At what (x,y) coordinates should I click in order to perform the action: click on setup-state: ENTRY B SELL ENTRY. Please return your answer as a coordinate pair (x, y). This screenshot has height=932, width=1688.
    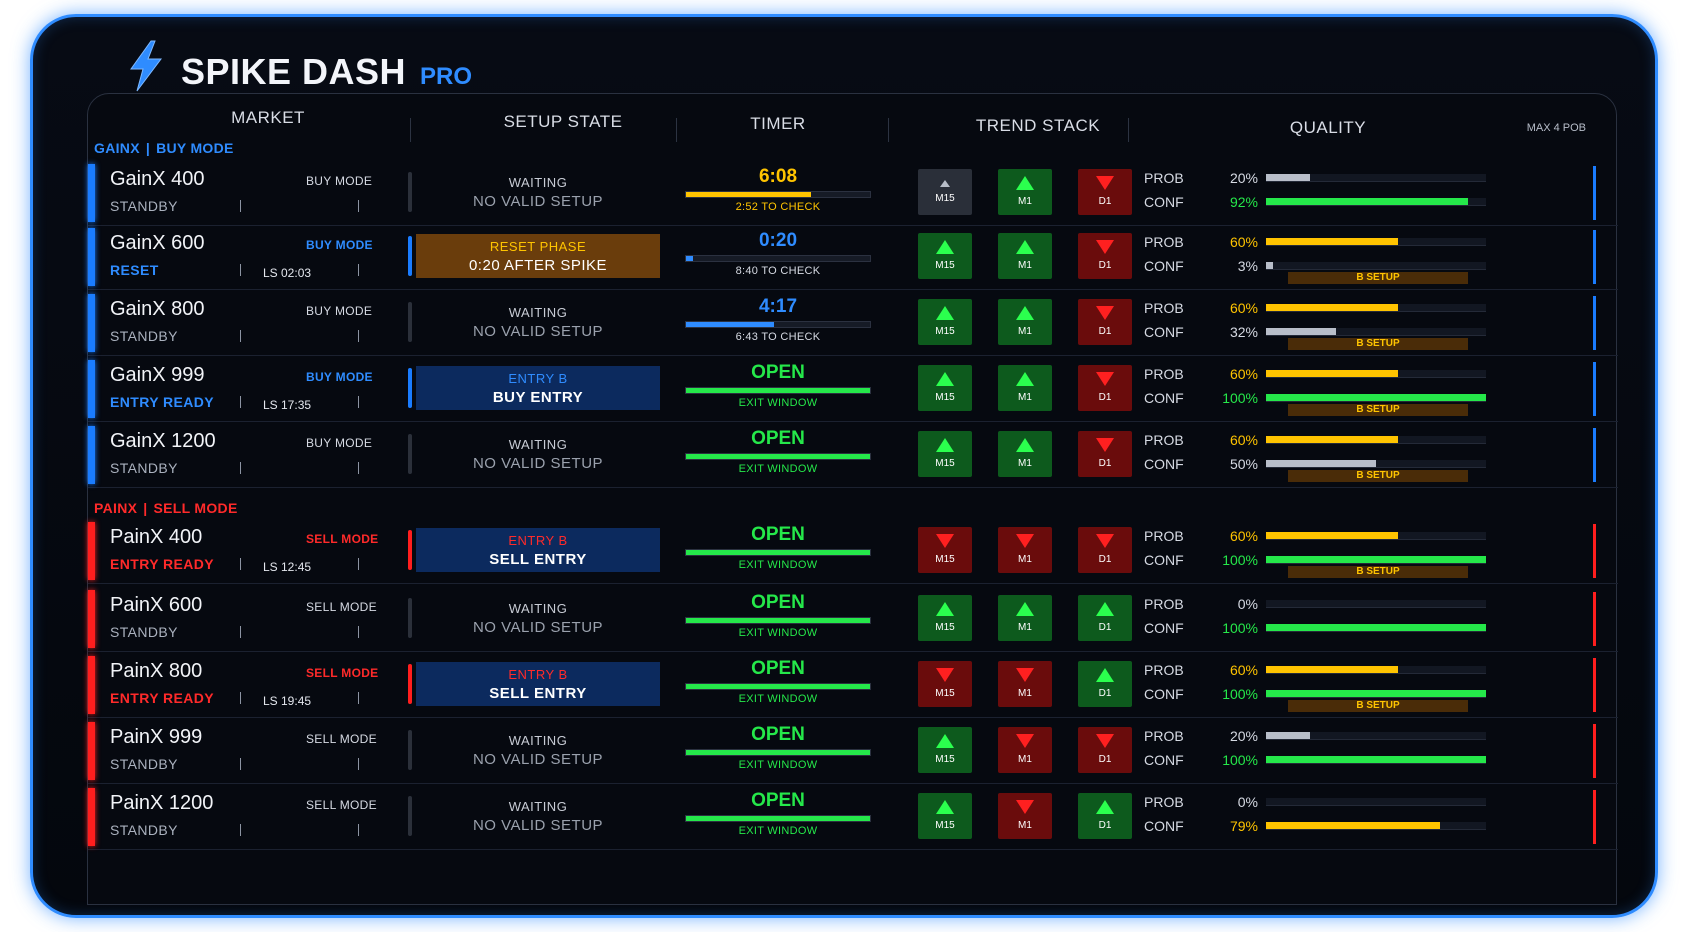
    Looking at the image, I should click on (538, 550).